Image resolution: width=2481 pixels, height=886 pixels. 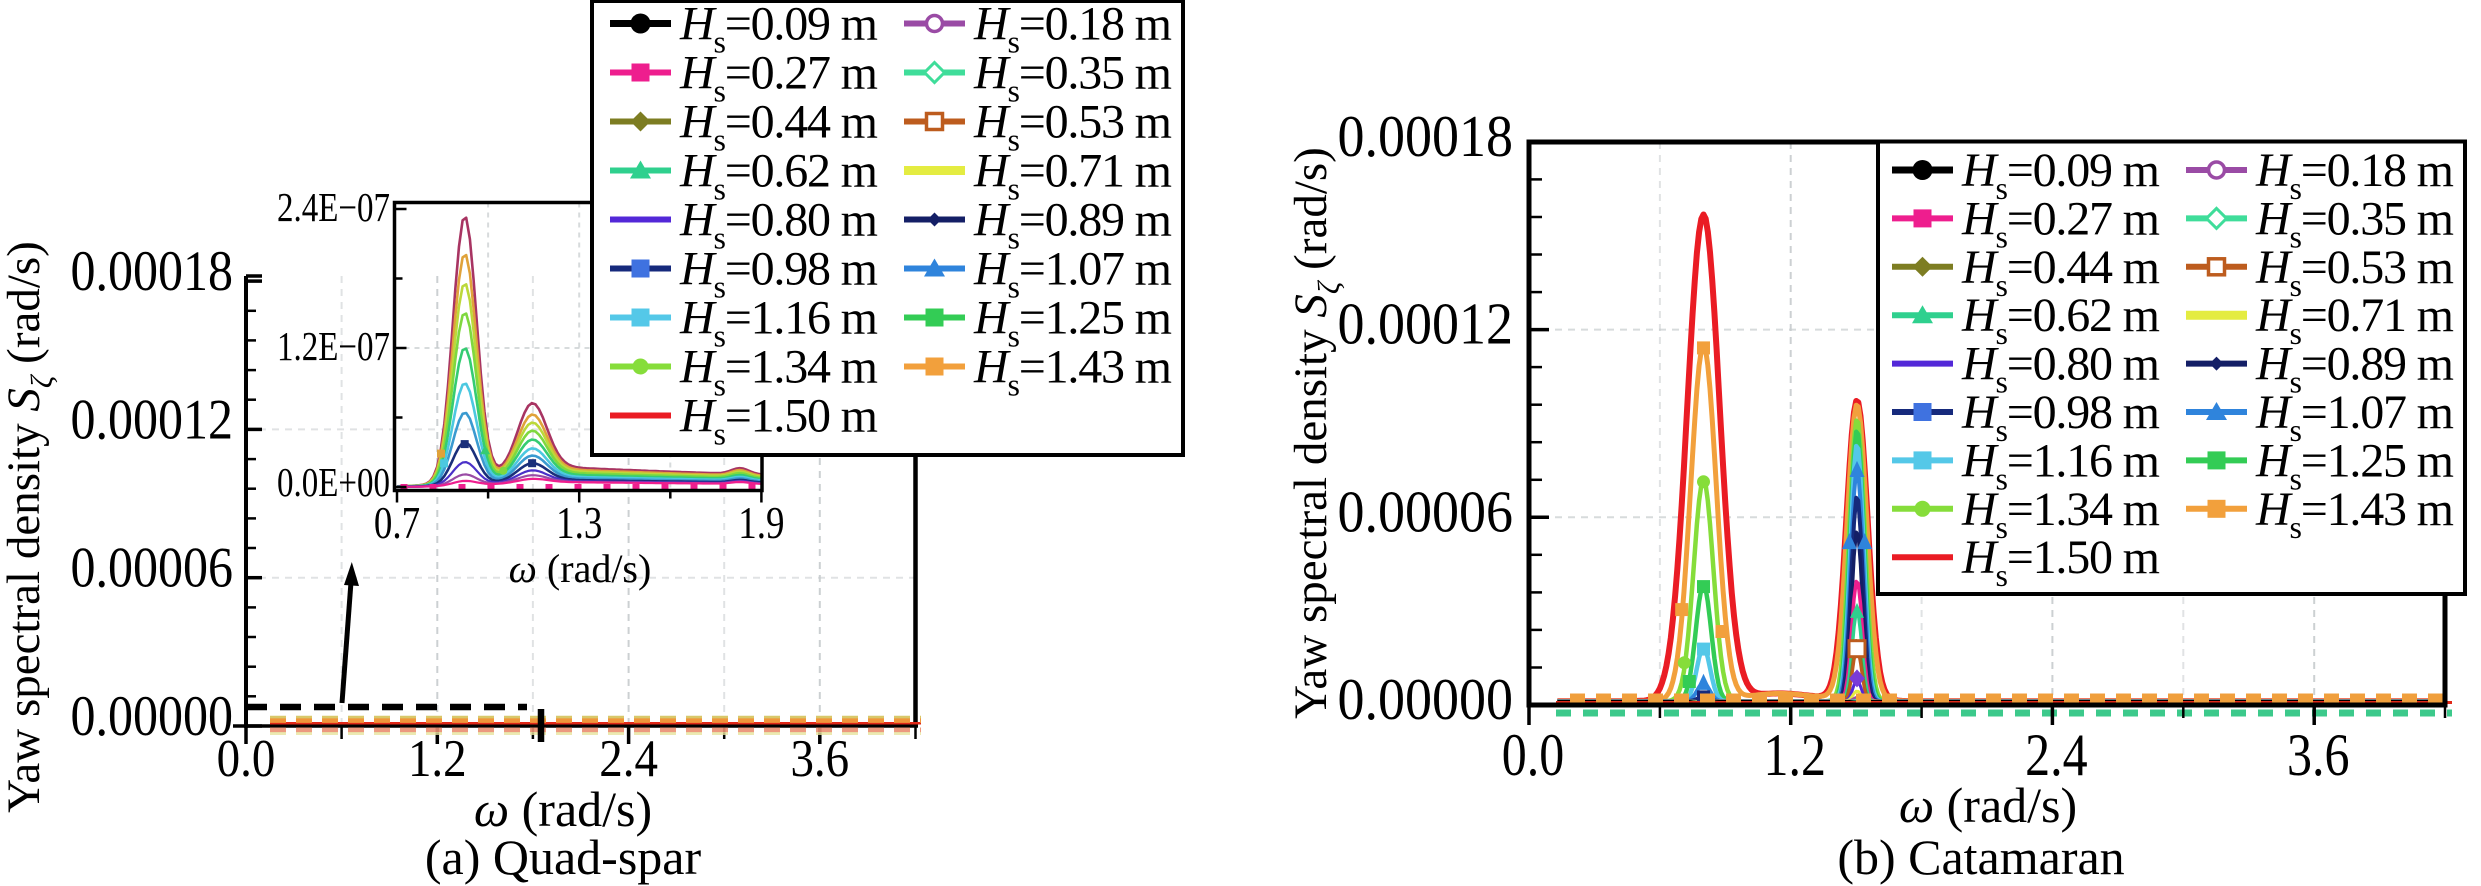 What do you see at coordinates (761, 523) in the screenshot?
I see `svg-text: 1.9` at bounding box center [761, 523].